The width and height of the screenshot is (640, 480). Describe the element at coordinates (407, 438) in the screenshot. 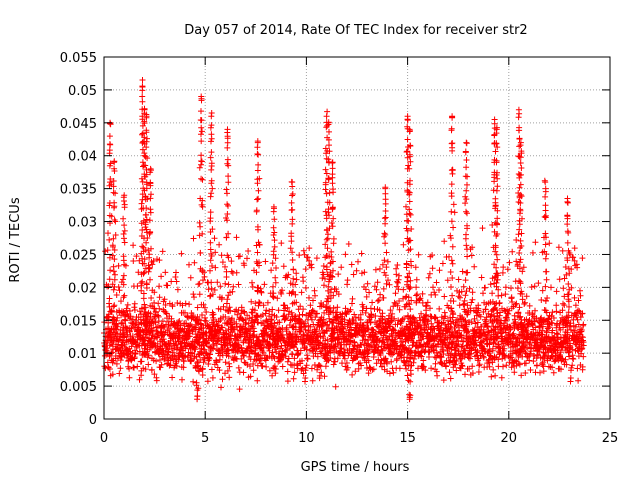

I see `x-tick-label: 15` at that location.